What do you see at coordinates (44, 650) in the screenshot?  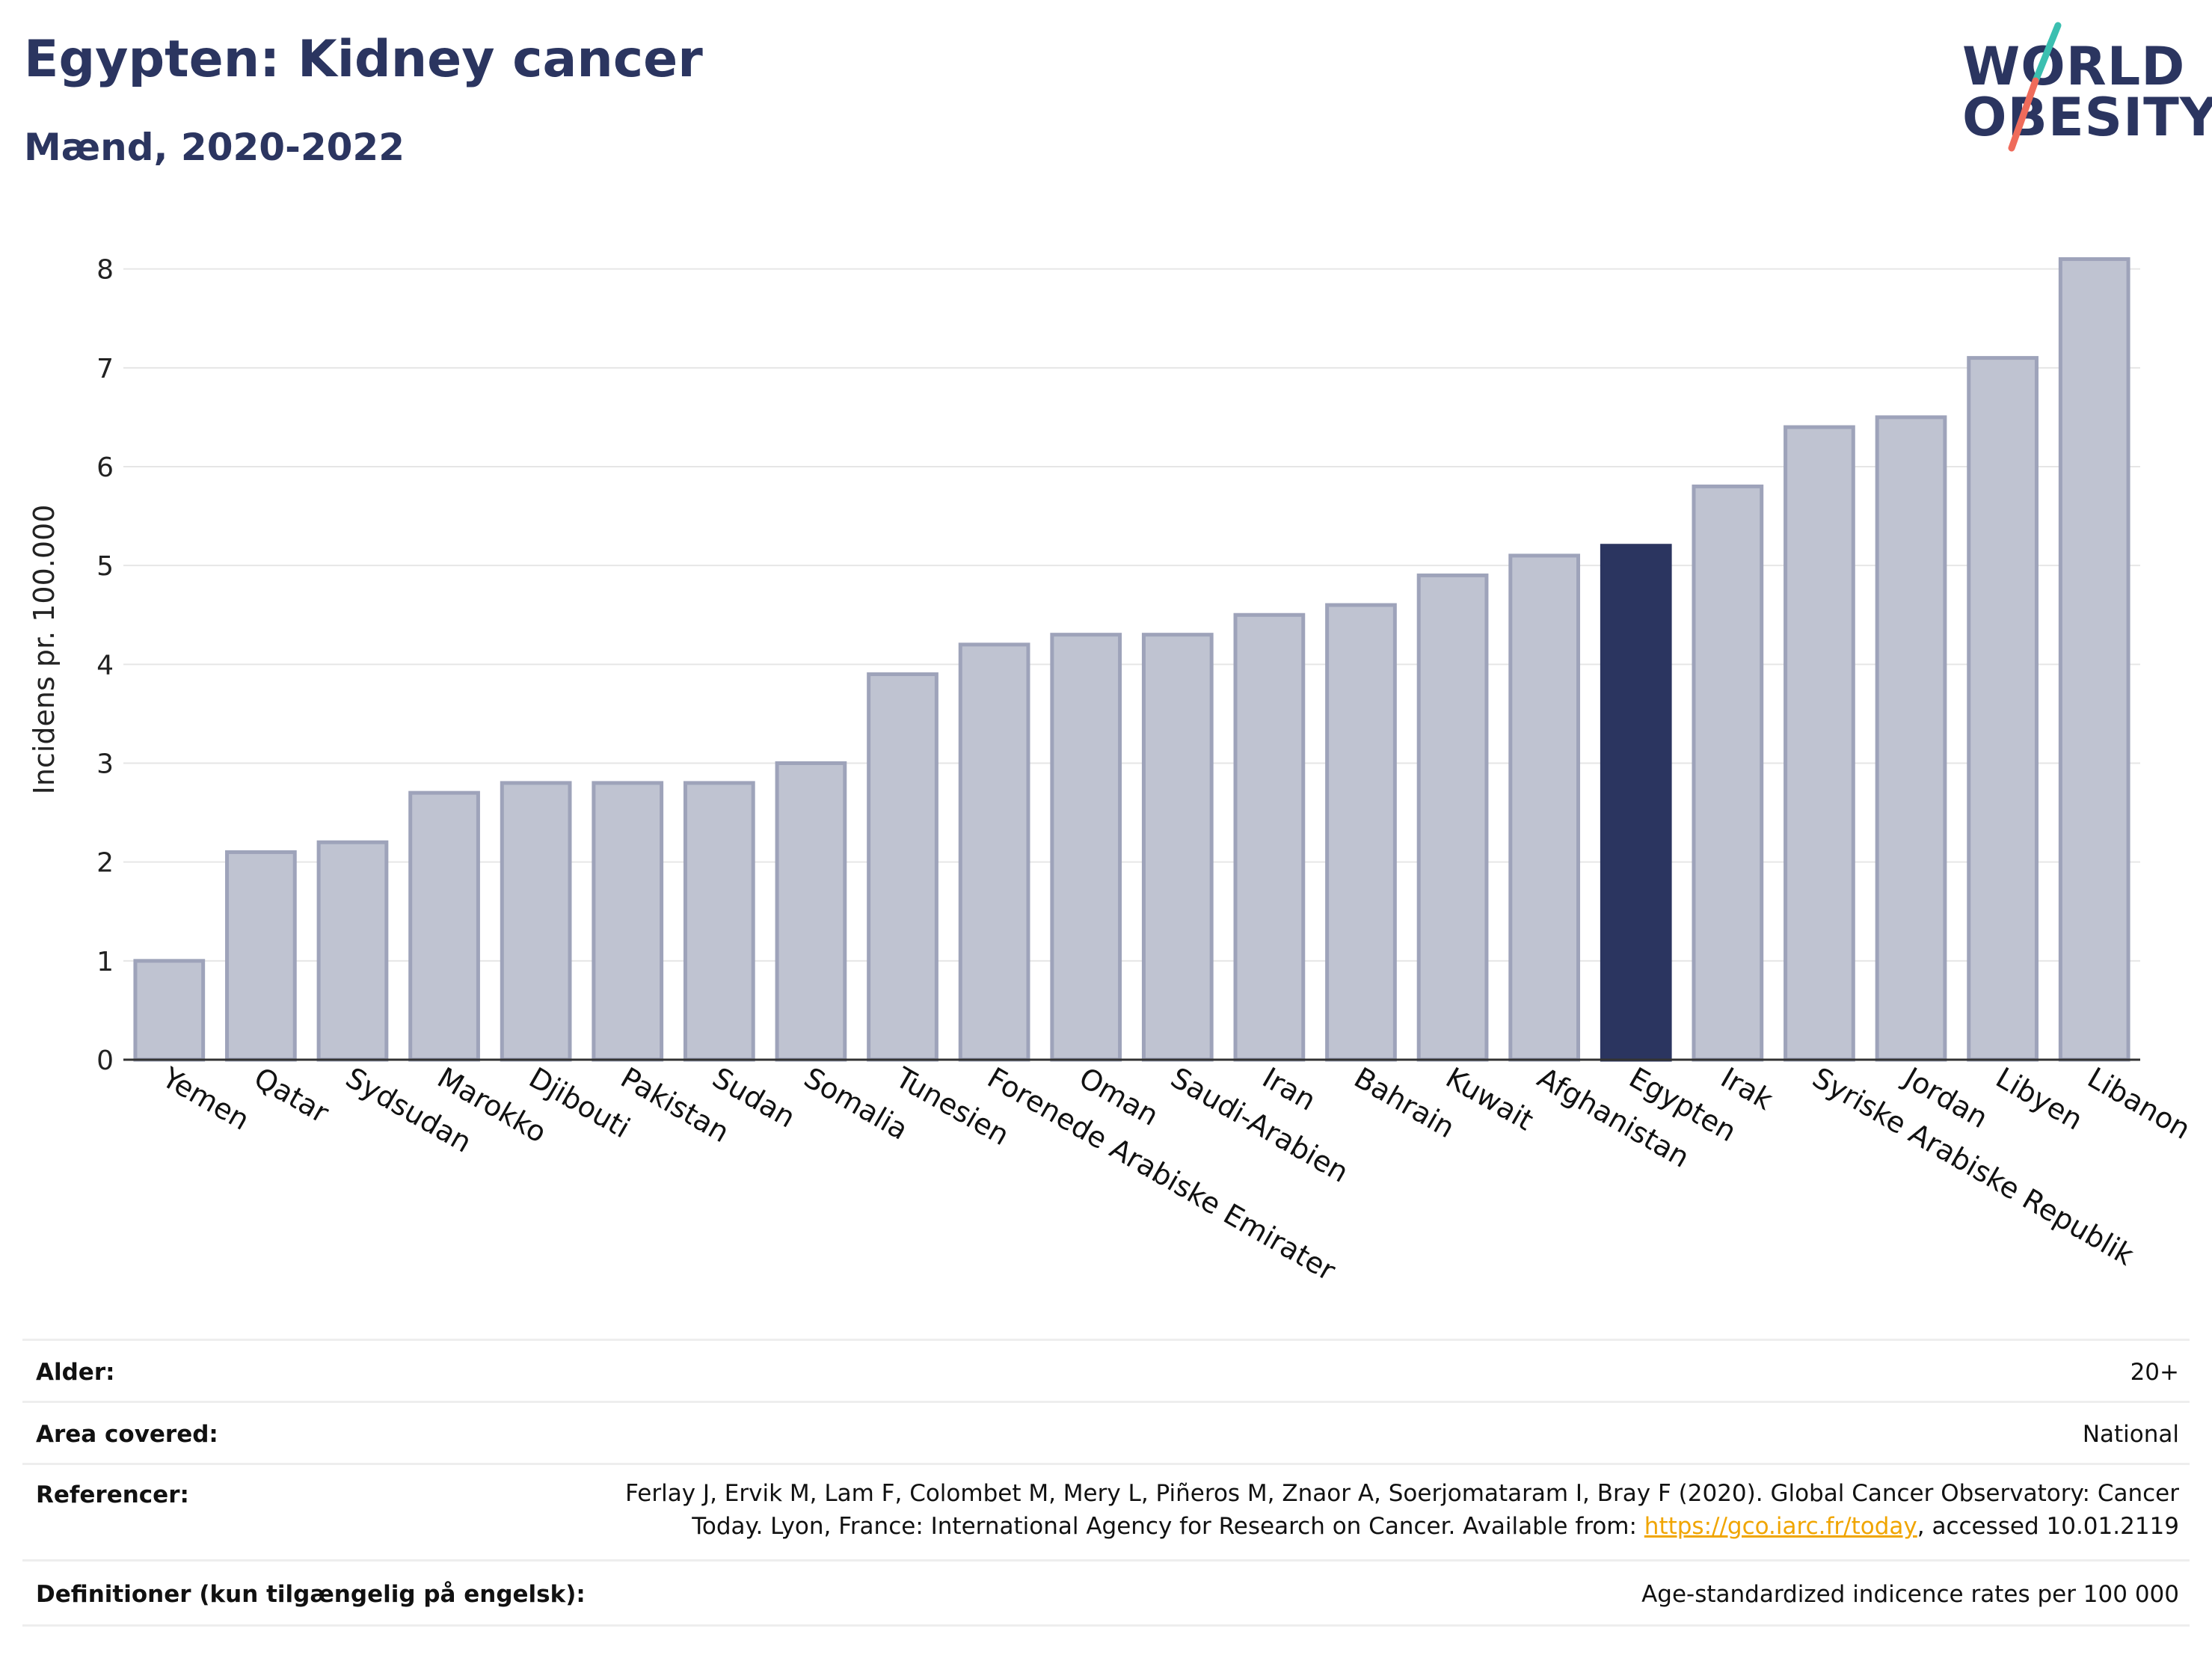 I see `y-axis-label: Incidens pr. 100.000` at bounding box center [44, 650].